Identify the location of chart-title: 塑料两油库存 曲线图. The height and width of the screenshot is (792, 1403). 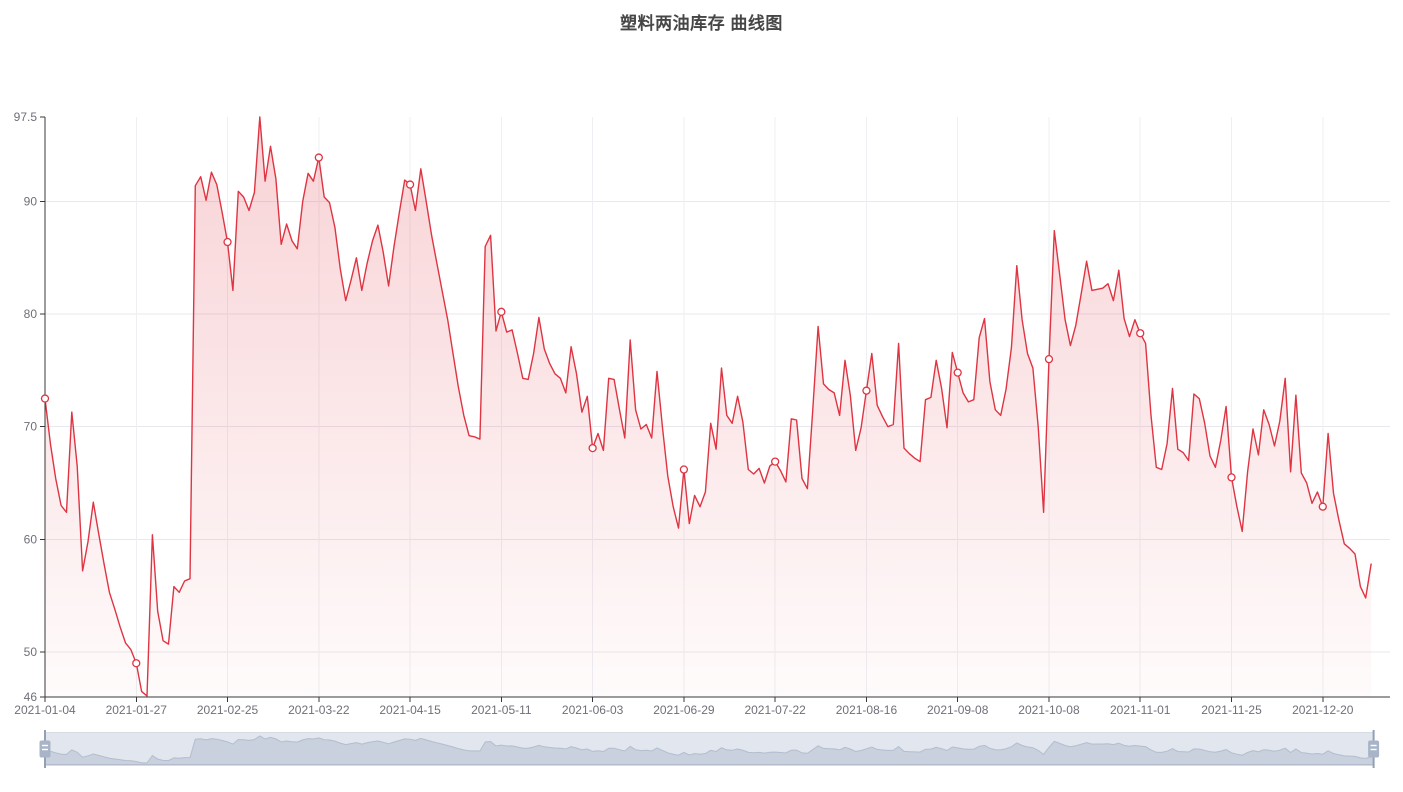
(701, 23).